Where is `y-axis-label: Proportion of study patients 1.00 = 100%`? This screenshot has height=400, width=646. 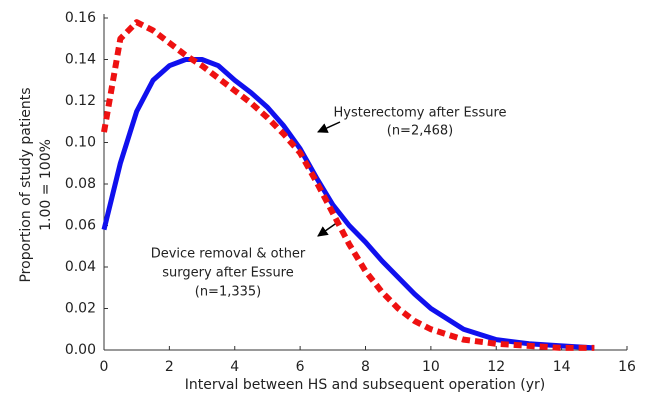
y-axis-label: Proportion of study patients 1.00 = 100% is located at coordinates (36, 184).